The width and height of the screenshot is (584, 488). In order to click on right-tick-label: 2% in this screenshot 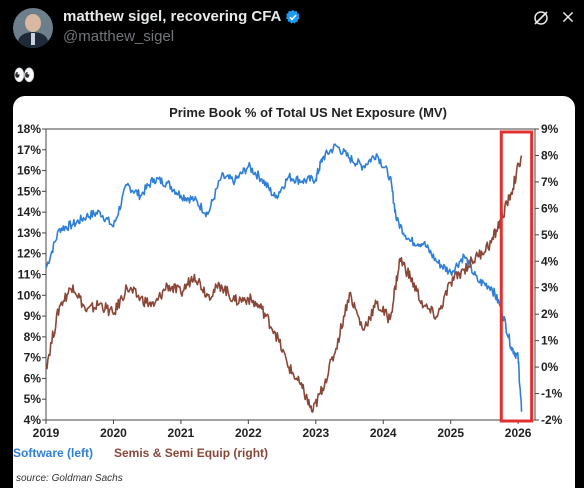, I will do `click(550, 314)`.